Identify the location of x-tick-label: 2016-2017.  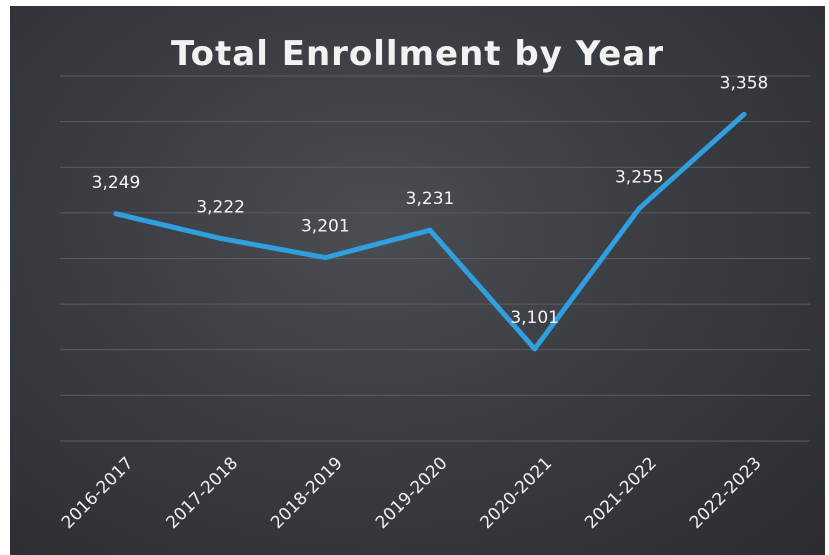
(98, 493).